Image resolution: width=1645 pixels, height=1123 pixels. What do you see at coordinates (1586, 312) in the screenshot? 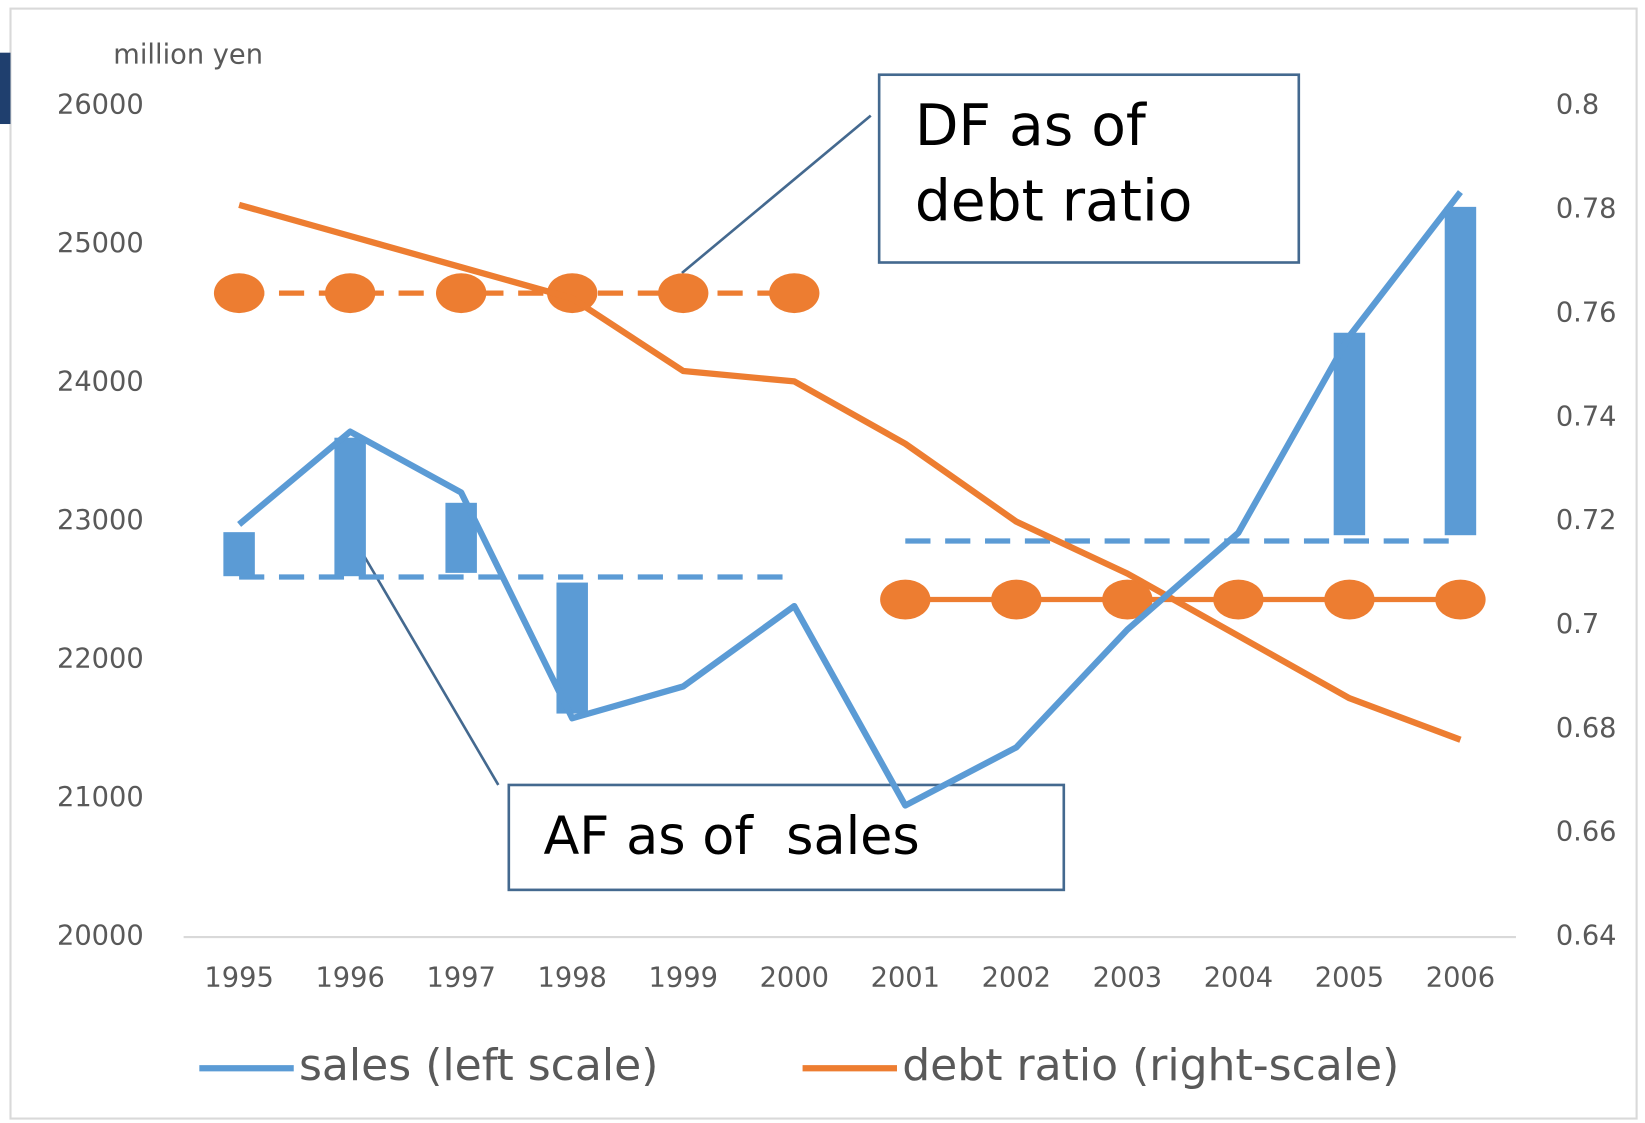
I see `y2-tick-label: 0.76` at bounding box center [1586, 312].